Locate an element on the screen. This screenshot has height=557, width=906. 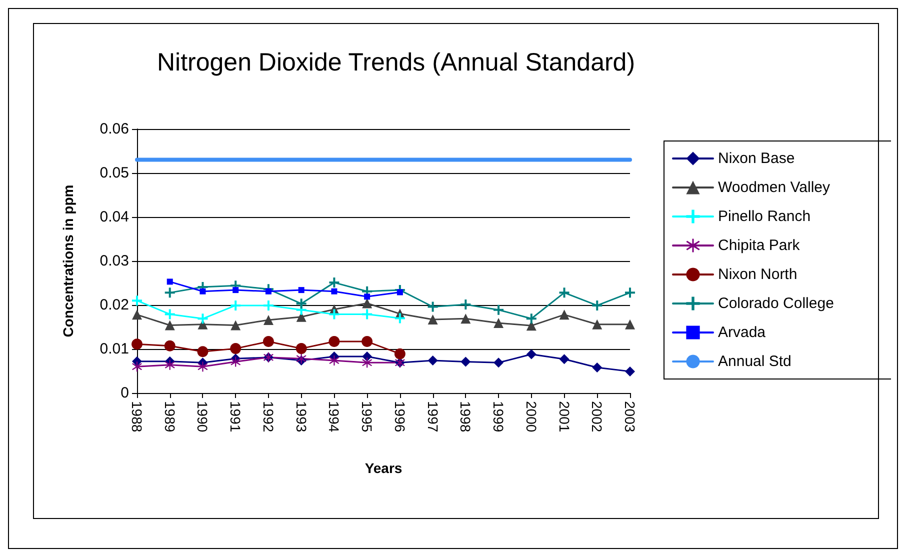
x-tick-label: 2002 is located at coordinates (597, 416).